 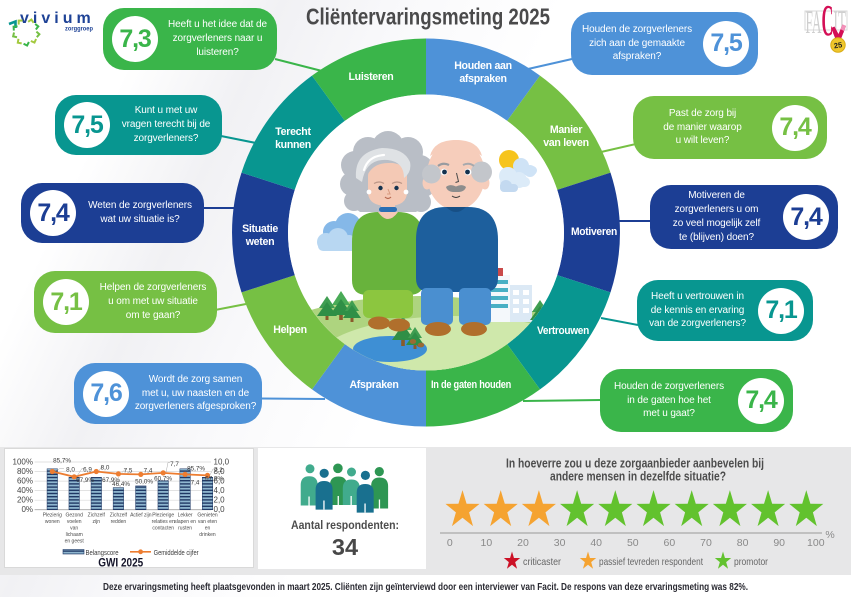 What do you see at coordinates (751, 562) in the screenshot?
I see `svg-text: promotor` at bounding box center [751, 562].